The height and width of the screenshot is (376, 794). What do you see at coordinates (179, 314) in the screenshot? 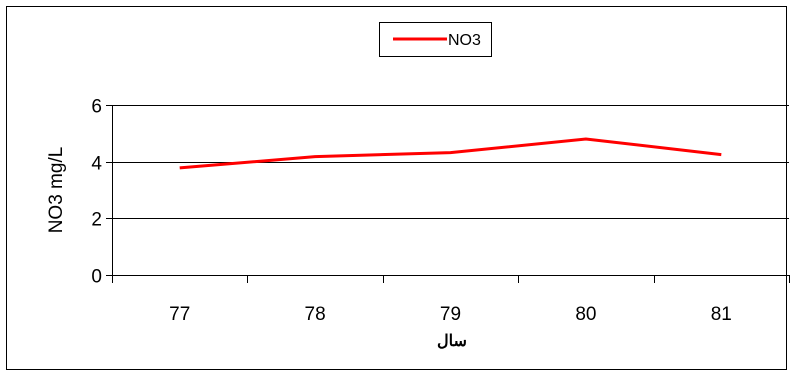
I see `x-tick-label: 77` at bounding box center [179, 314].